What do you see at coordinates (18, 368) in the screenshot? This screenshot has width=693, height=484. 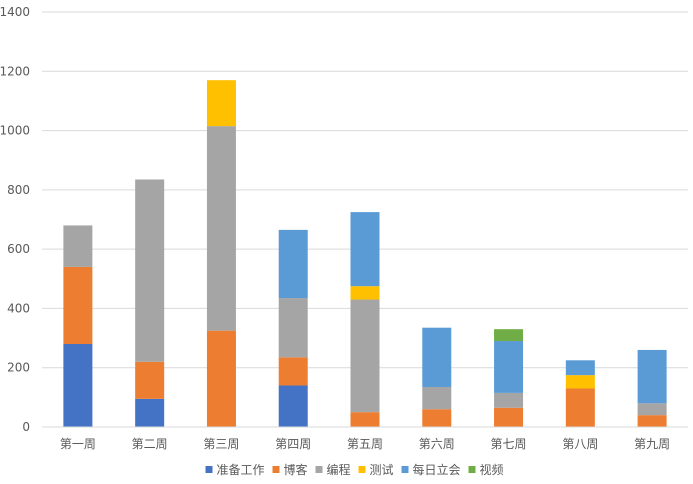 I see `y-tick-label: 200` at bounding box center [18, 368].